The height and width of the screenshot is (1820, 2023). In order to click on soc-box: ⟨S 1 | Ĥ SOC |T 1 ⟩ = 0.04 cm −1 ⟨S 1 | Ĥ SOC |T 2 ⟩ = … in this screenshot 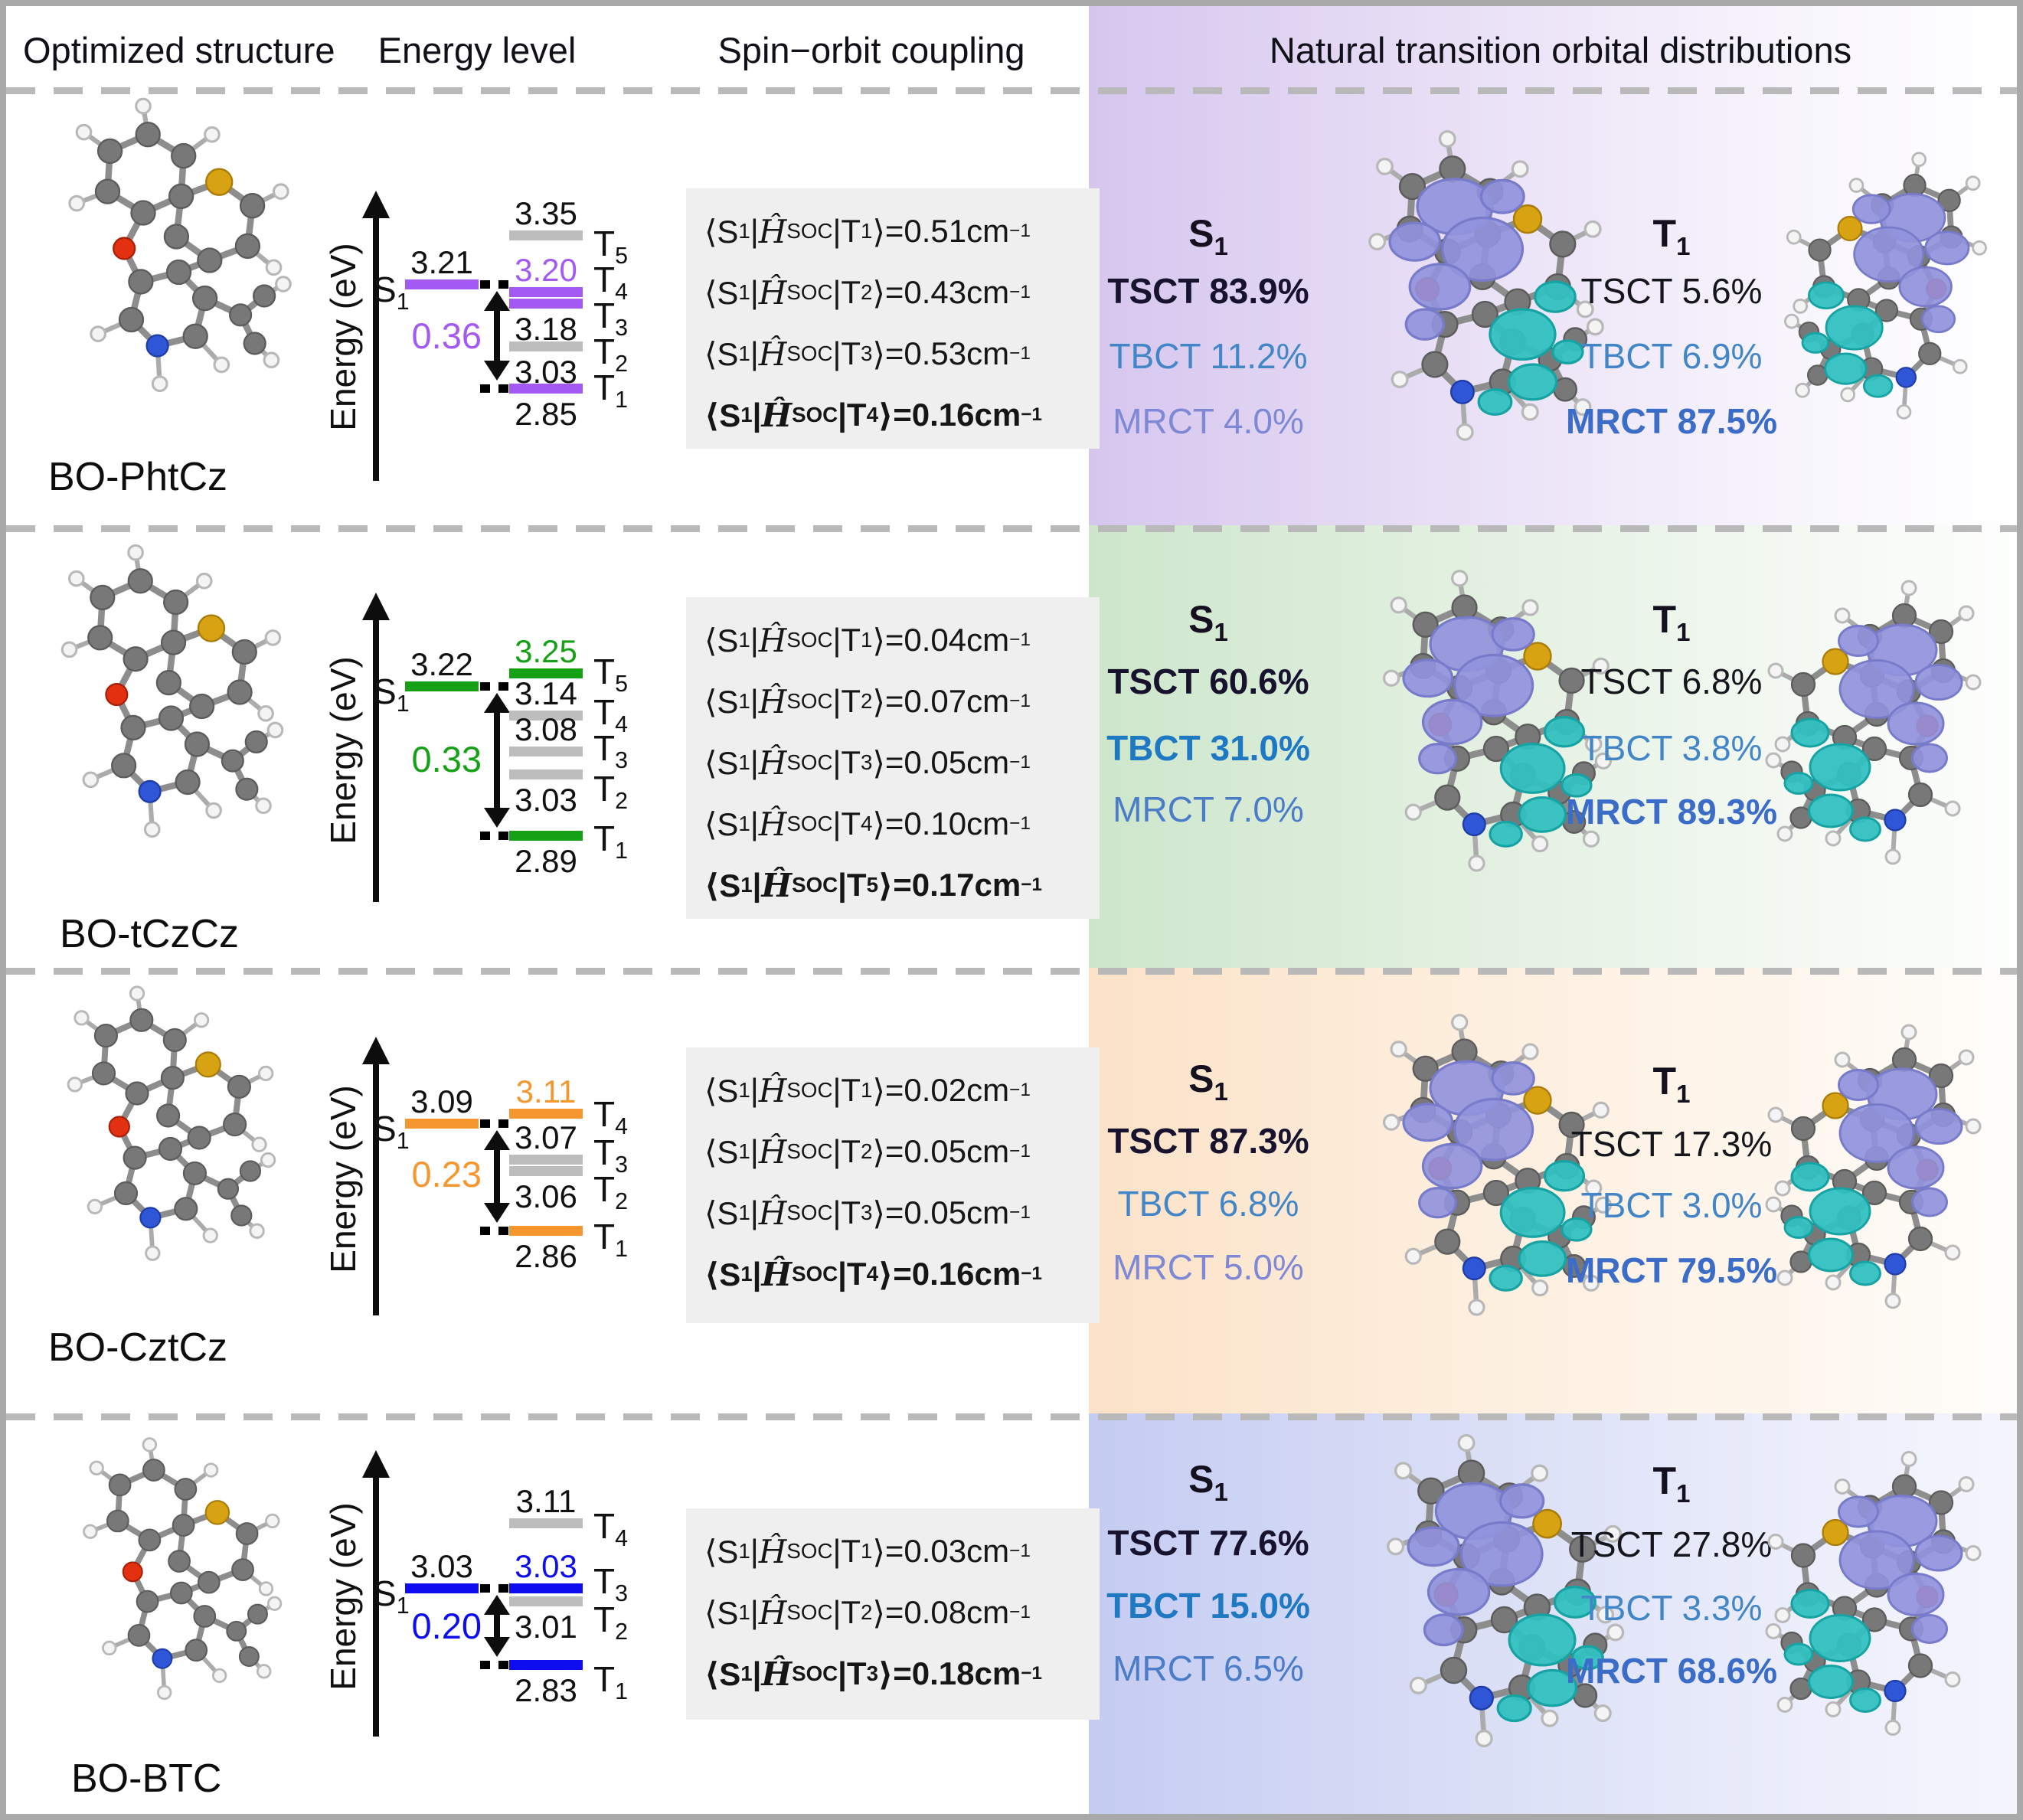, I will do `click(893, 758)`.